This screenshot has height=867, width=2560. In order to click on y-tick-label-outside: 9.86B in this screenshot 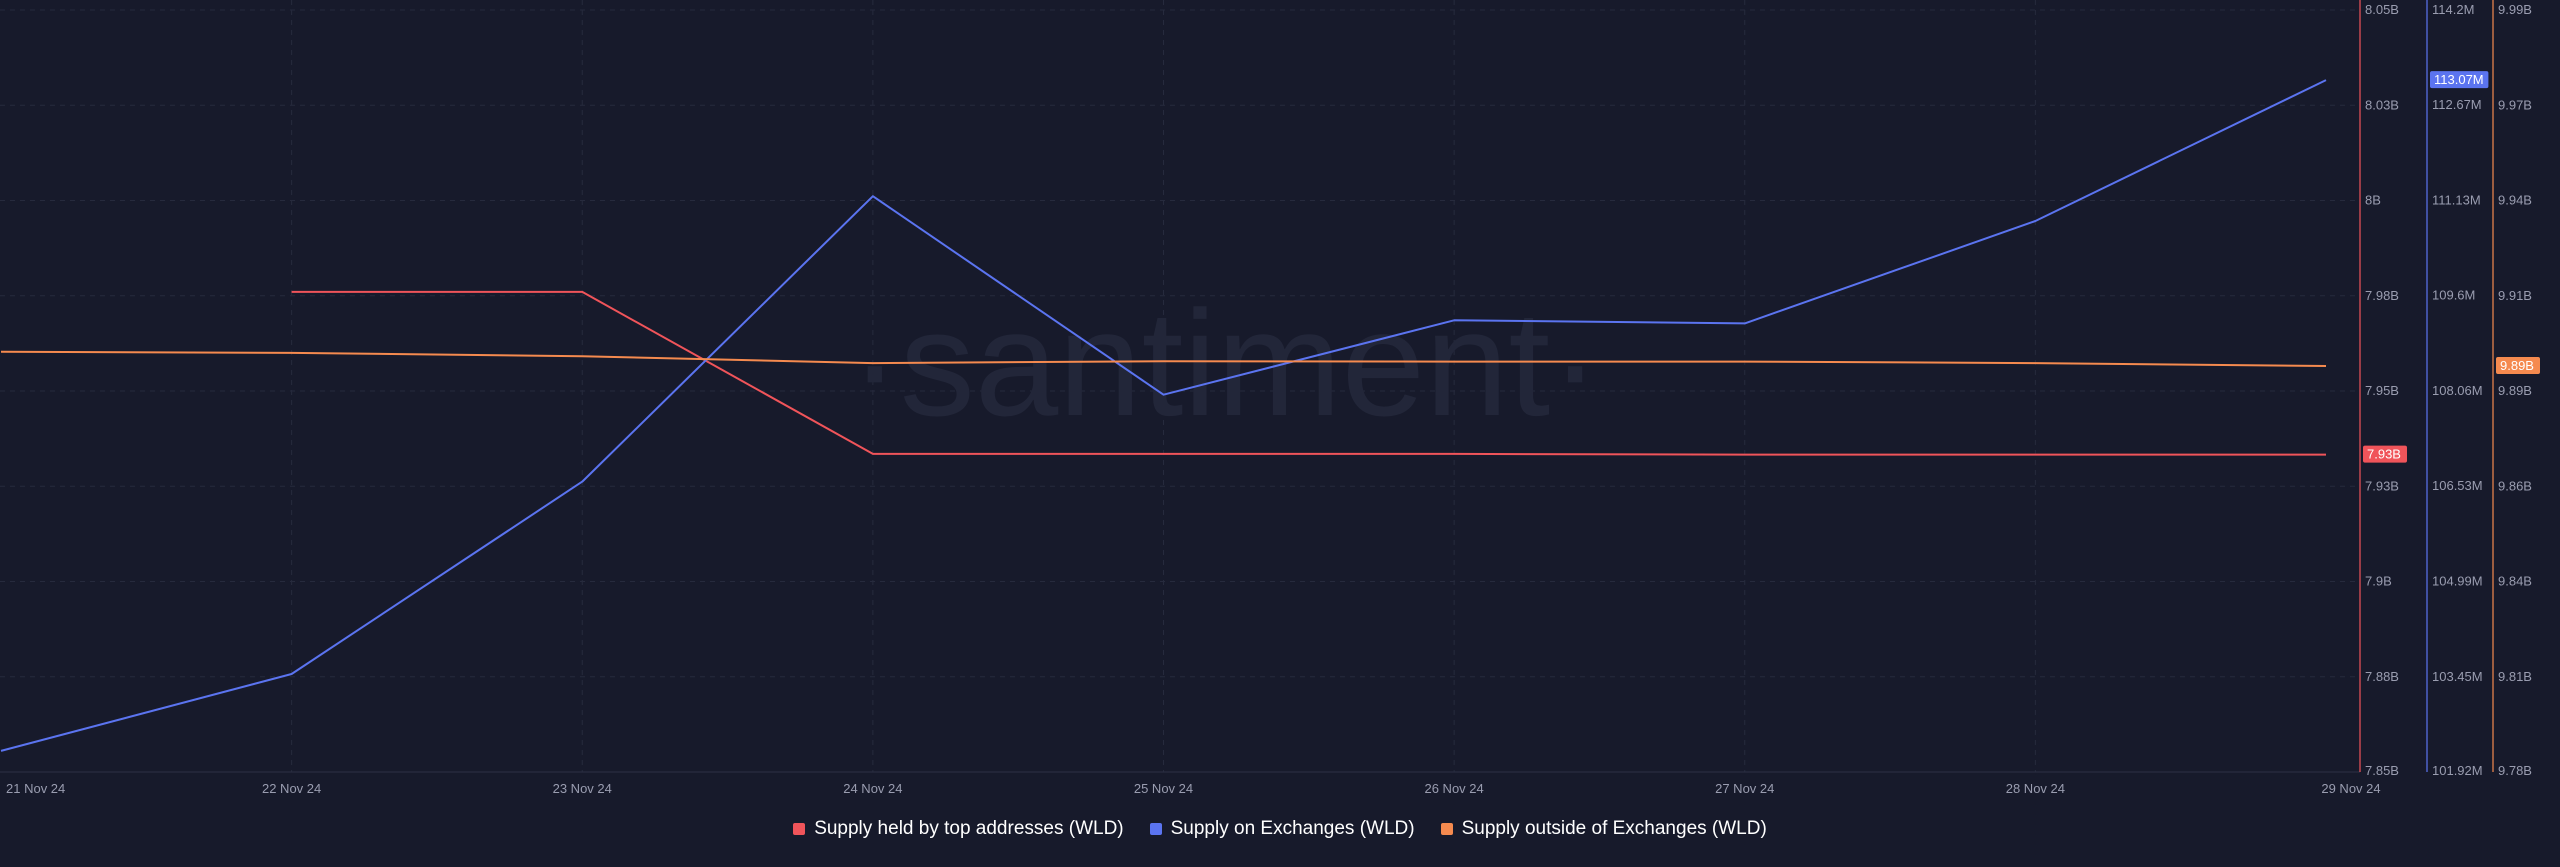, I will do `click(2515, 485)`.